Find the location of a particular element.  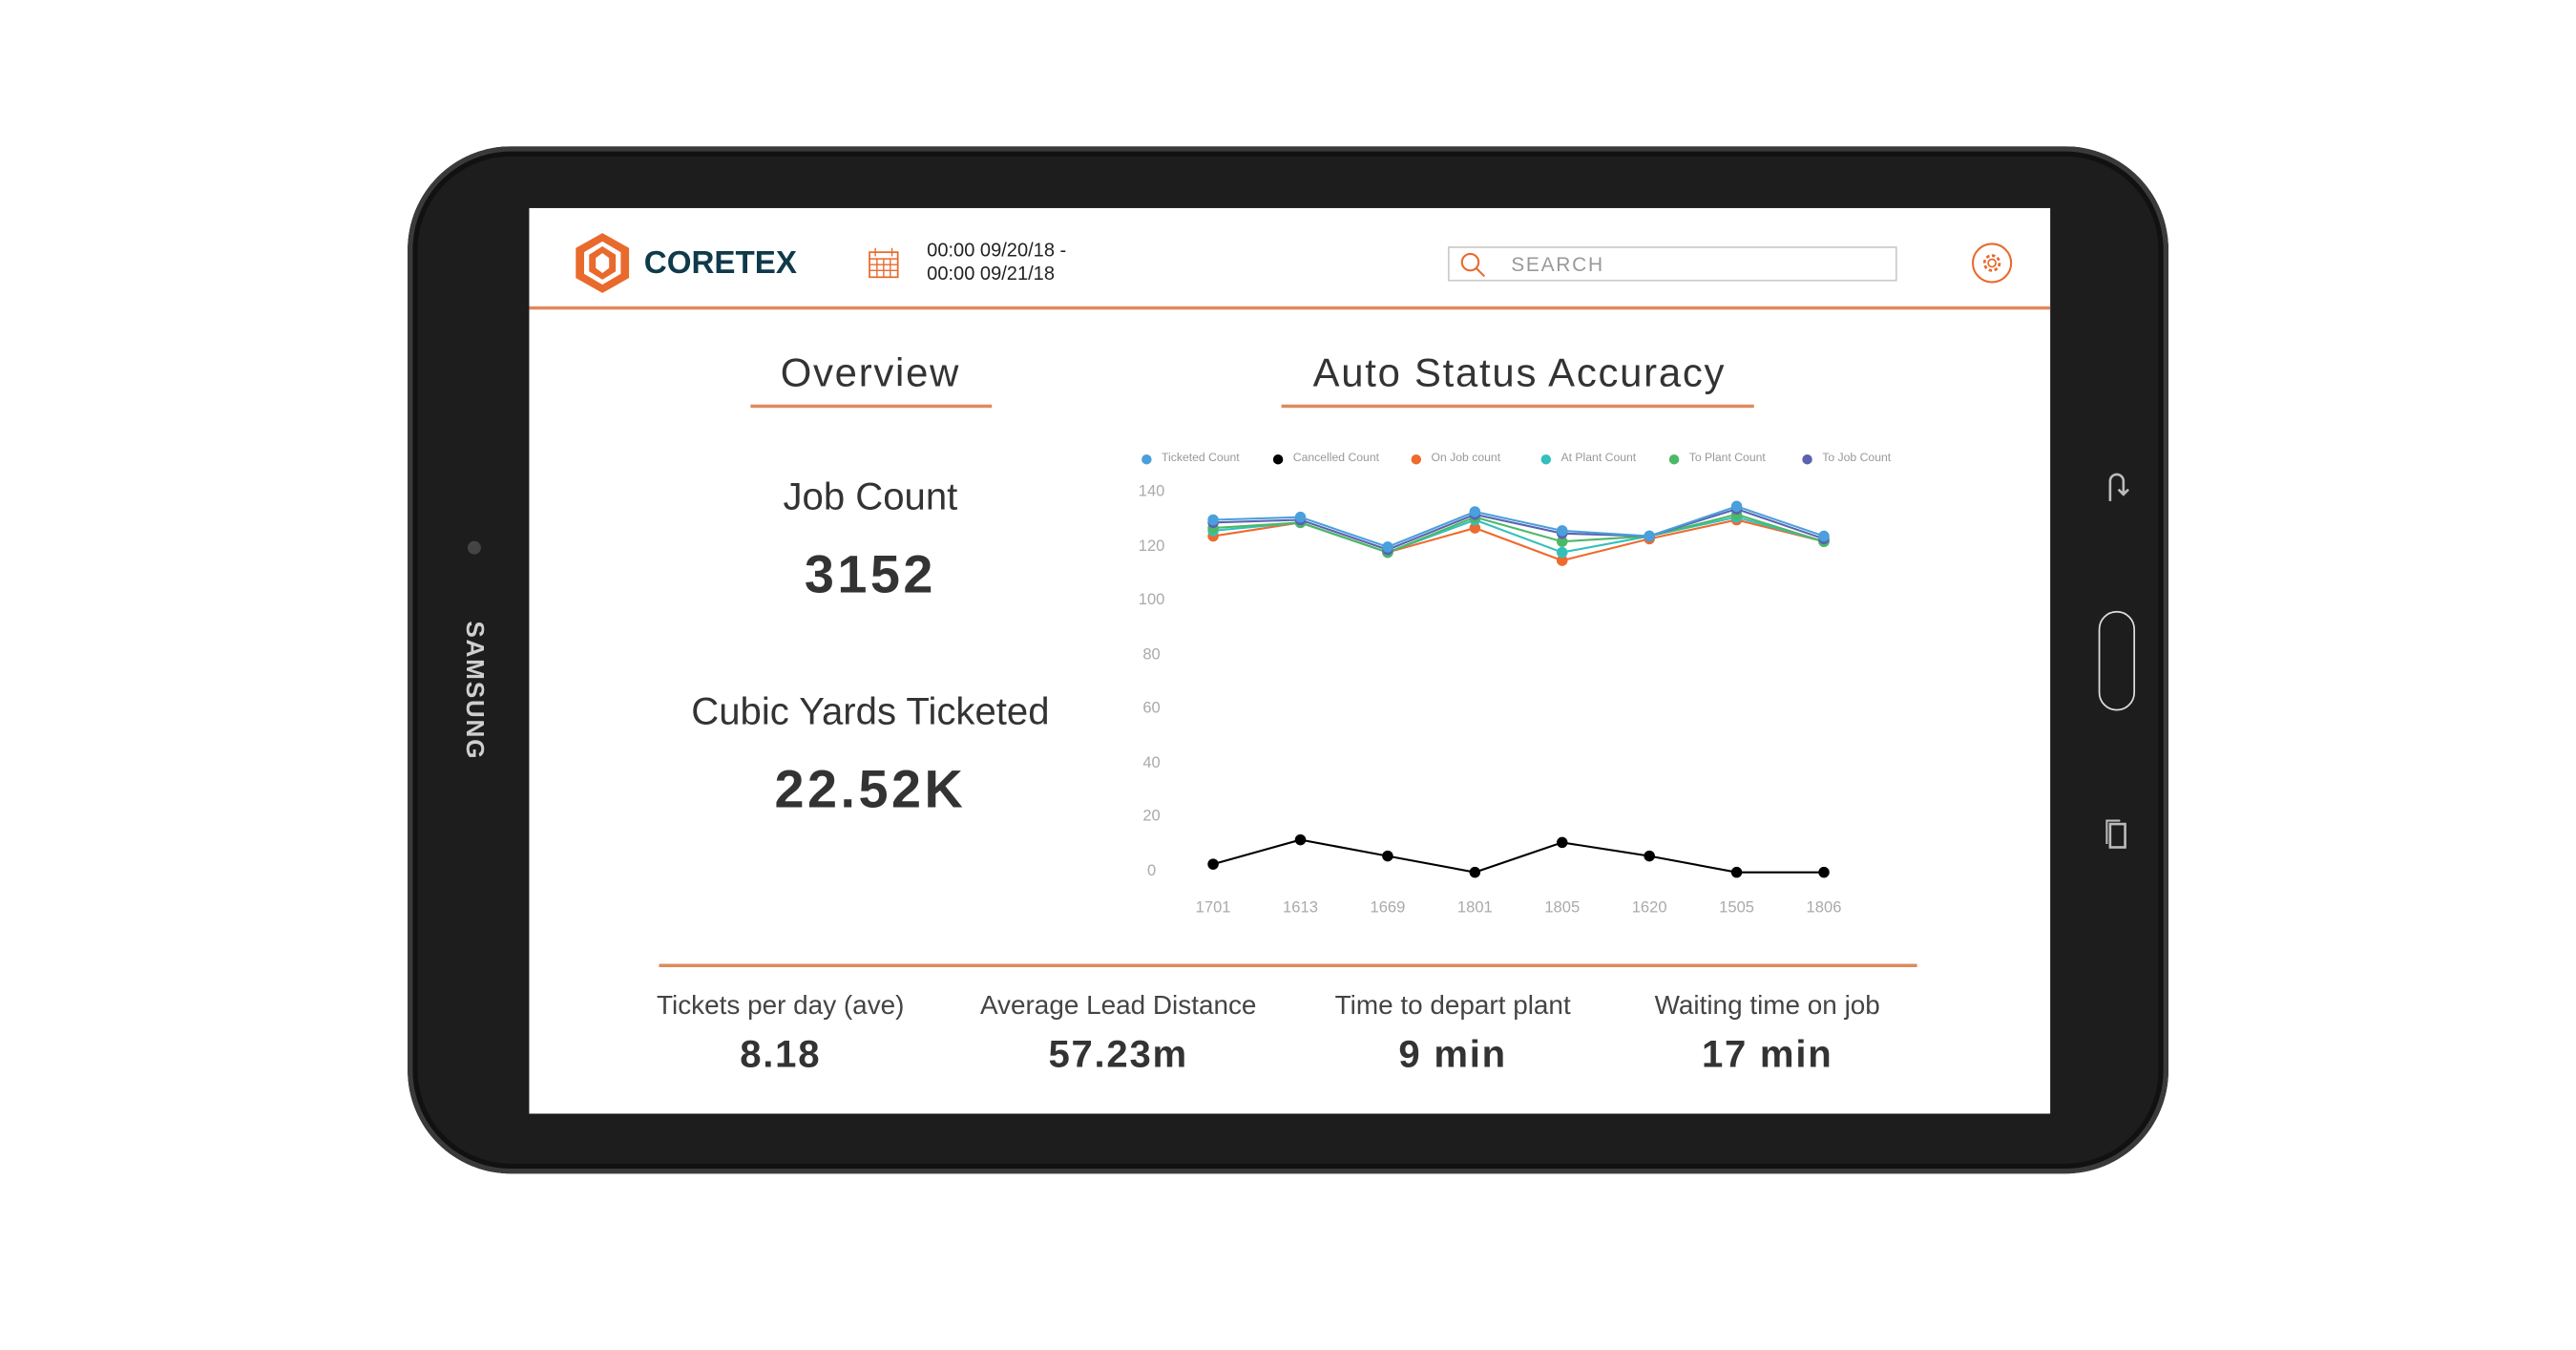

stat-value: 17 min is located at coordinates (1767, 1054).